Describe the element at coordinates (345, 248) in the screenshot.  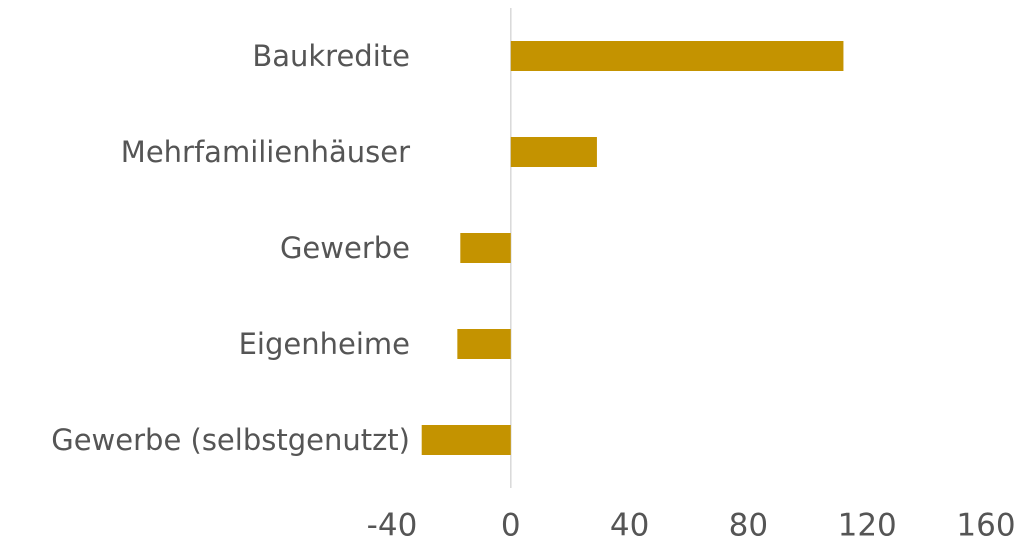
I see `y-tick-label: Gewerbe` at that location.